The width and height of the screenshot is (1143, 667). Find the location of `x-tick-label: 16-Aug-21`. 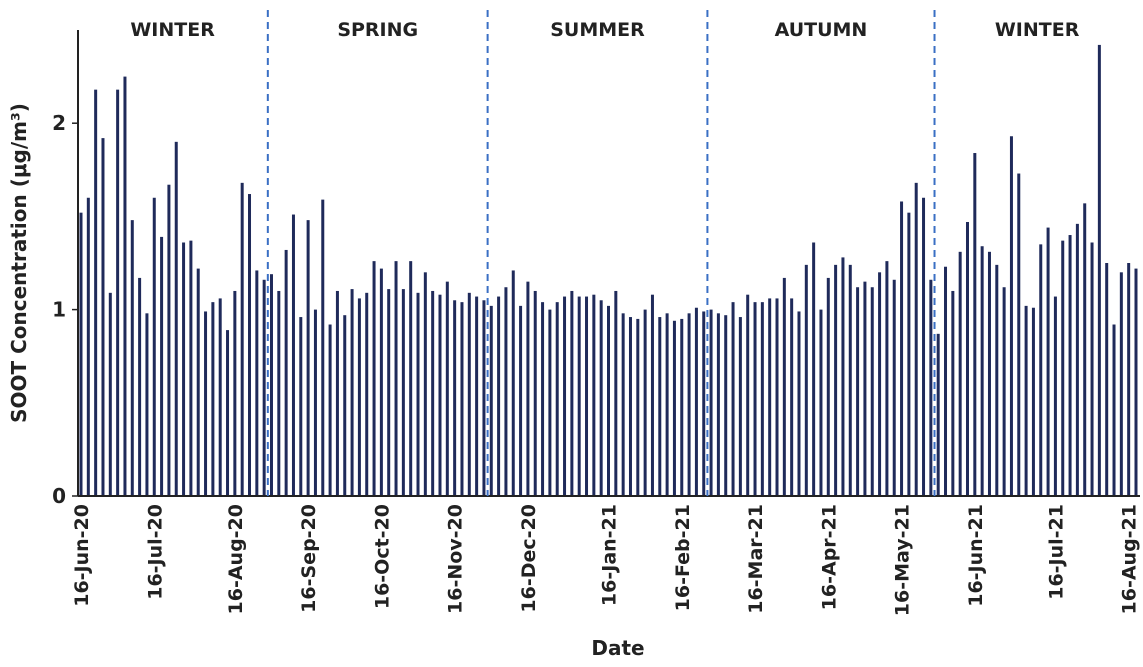

x-tick-label: 16-Aug-21 is located at coordinates (1130, 559).